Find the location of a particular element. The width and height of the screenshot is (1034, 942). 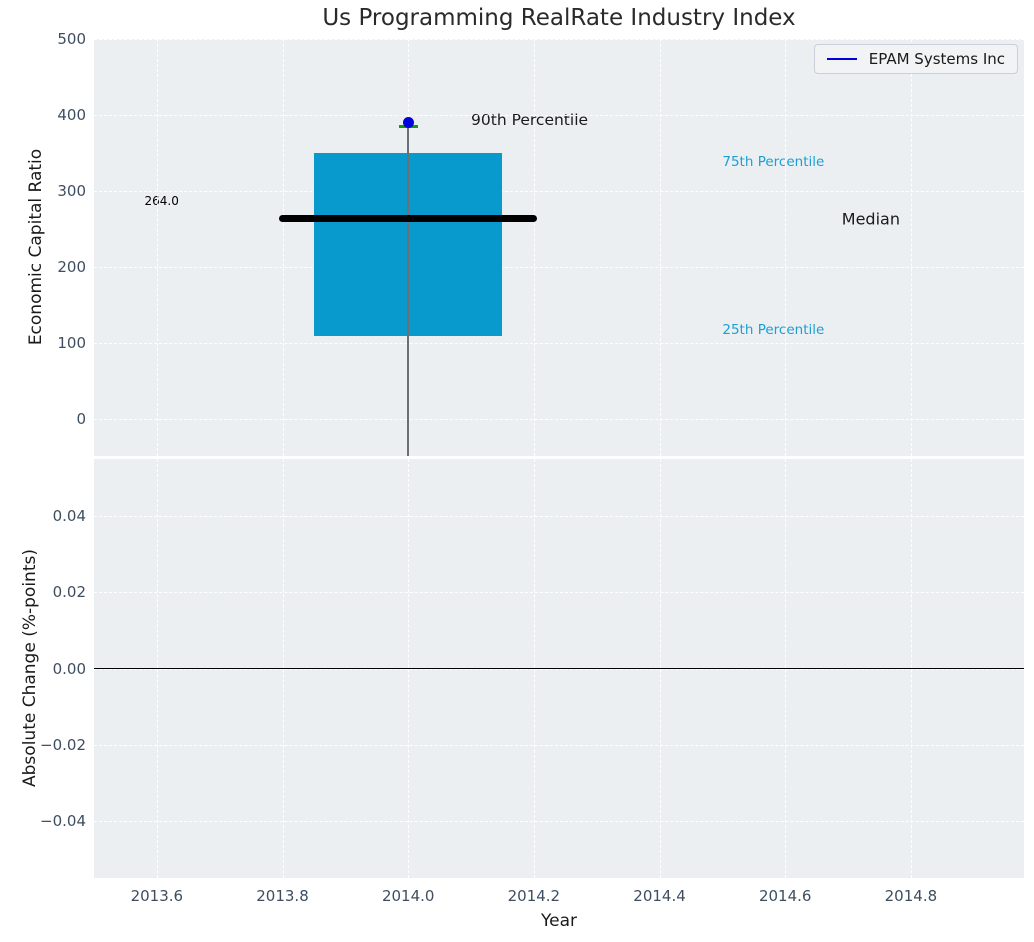

y-tick-label: 500 is located at coordinates (71, 39).